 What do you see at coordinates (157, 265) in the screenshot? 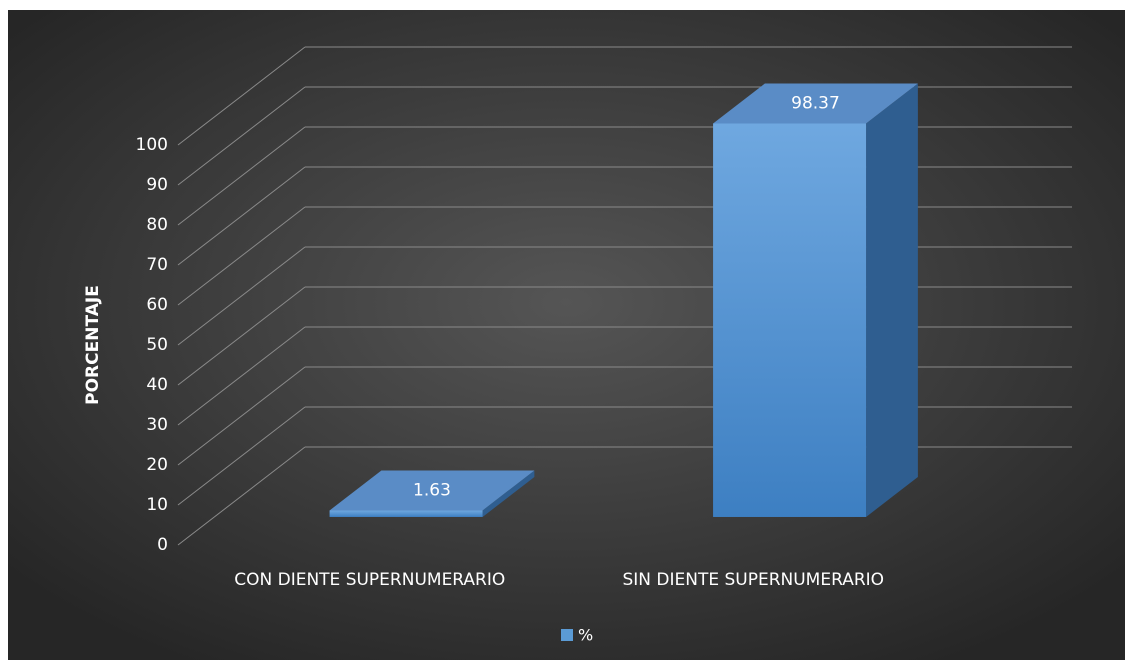
I see `y-tick-label: 70` at bounding box center [157, 265].